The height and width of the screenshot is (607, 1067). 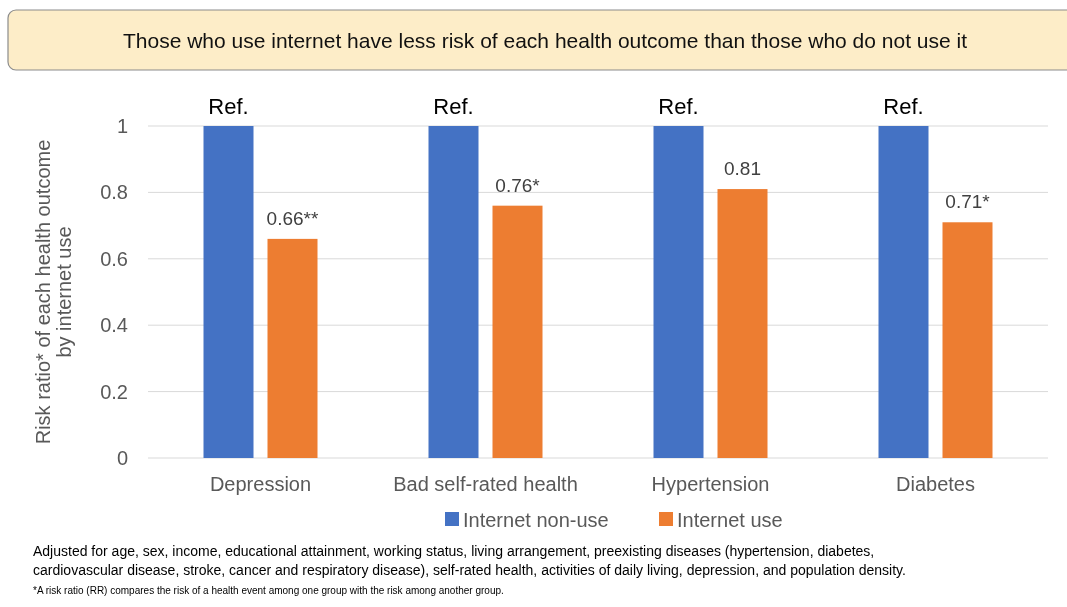 What do you see at coordinates (292, 218) in the screenshot?
I see `data-label: 0.66**` at bounding box center [292, 218].